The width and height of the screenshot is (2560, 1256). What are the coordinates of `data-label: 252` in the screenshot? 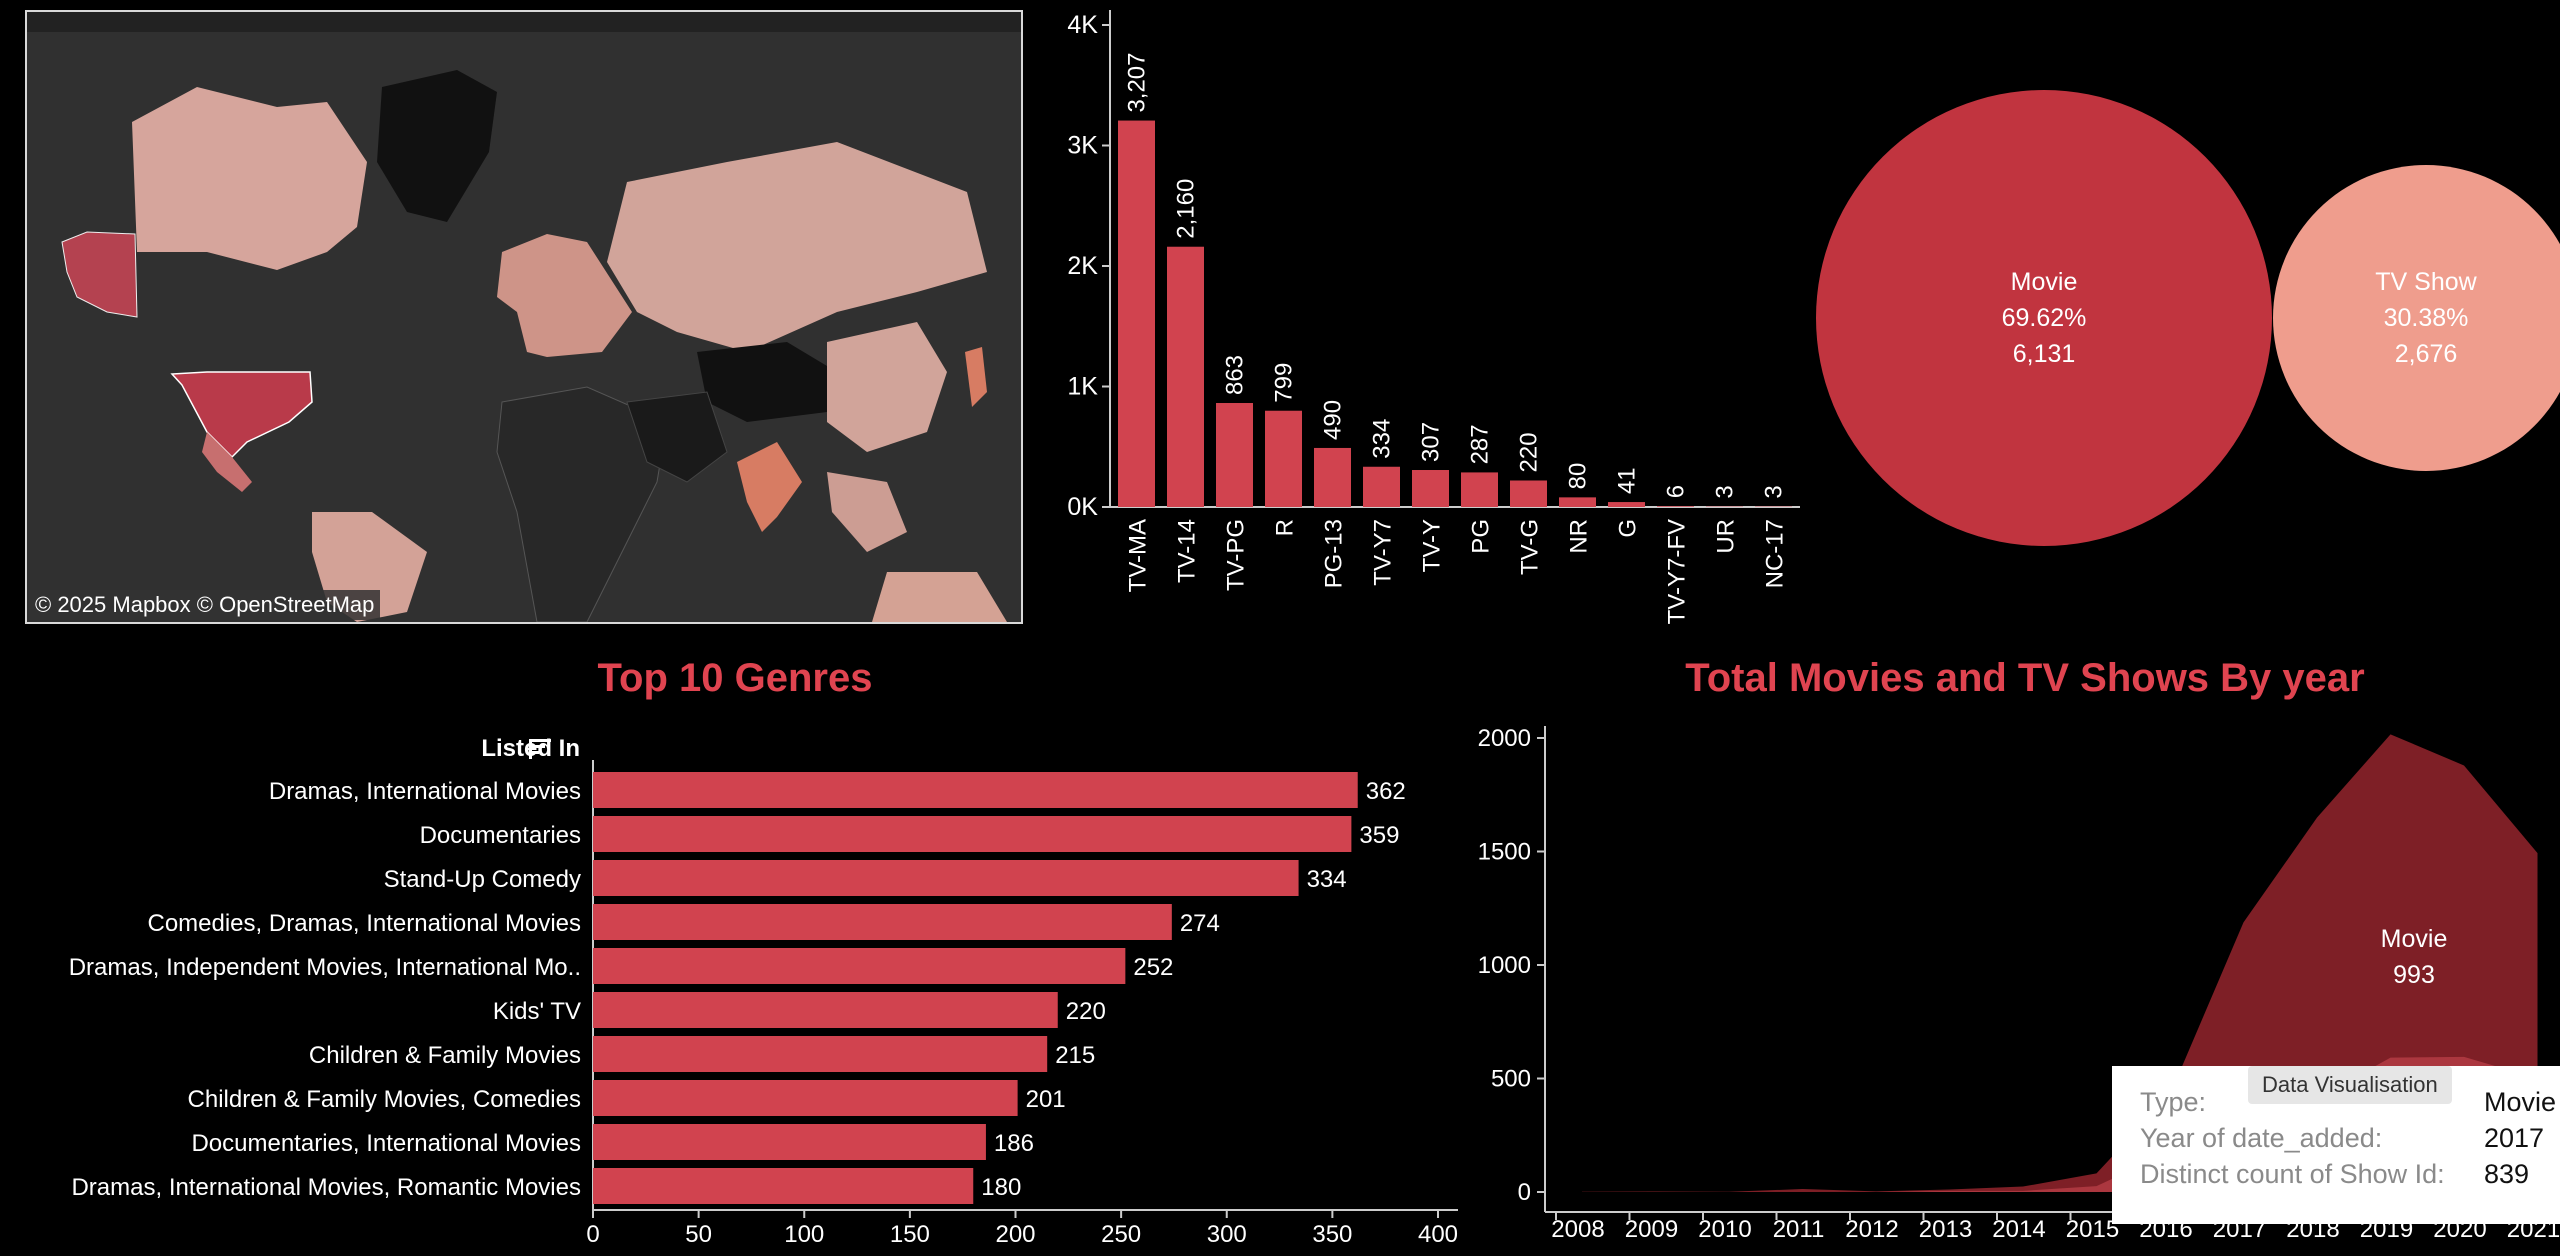 It's located at (1153, 967).